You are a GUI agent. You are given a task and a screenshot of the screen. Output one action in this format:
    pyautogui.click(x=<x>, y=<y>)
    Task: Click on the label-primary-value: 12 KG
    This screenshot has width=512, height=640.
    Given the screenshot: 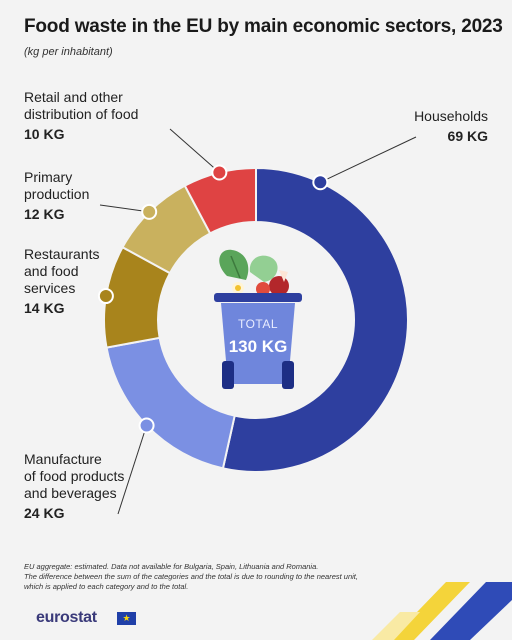 What is the action you would take?
    pyautogui.click(x=44, y=214)
    